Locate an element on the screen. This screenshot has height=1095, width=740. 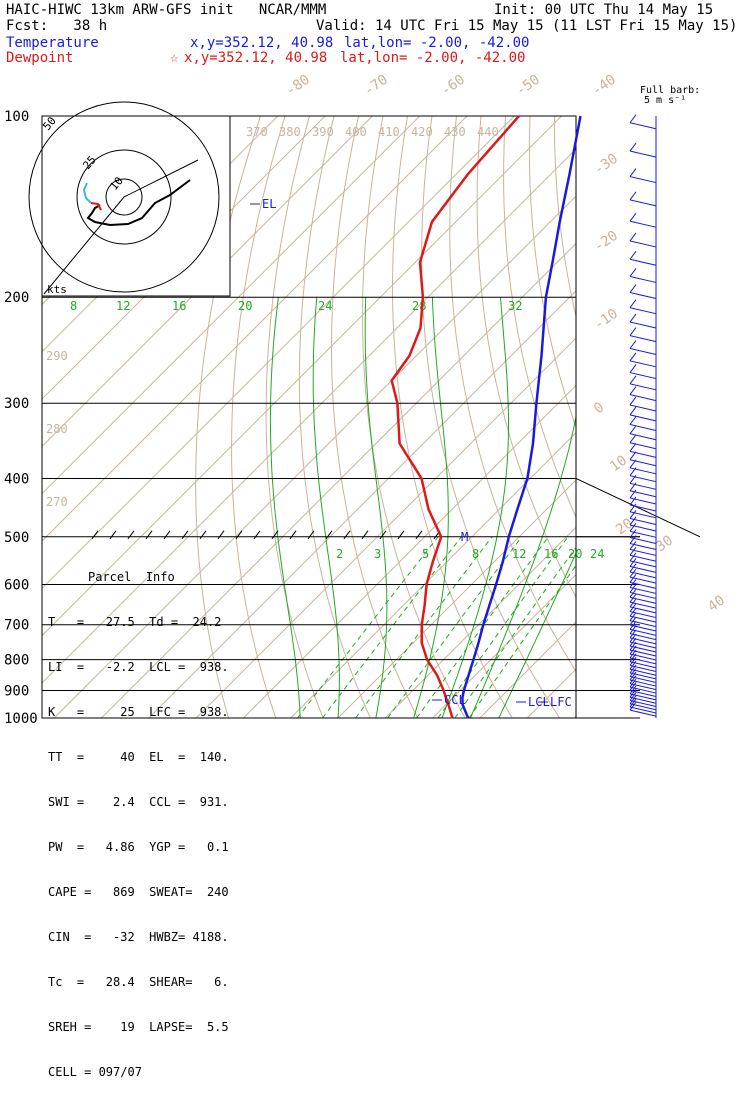
theta-label: 280 is located at coordinates (57, 429).